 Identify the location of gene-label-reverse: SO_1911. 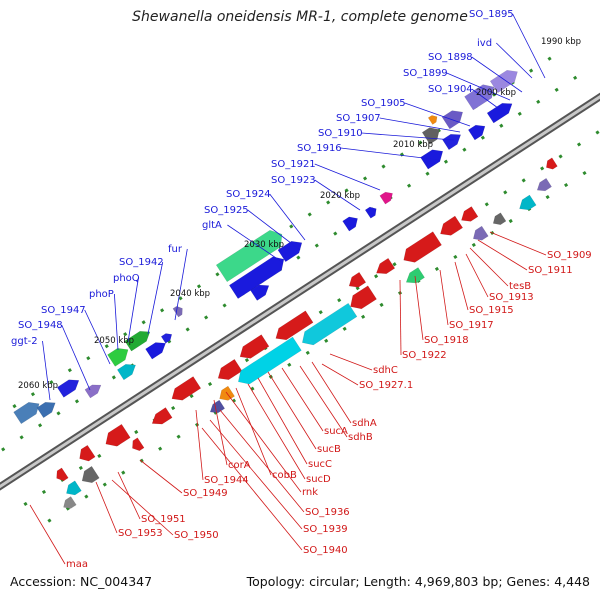
(550, 270).